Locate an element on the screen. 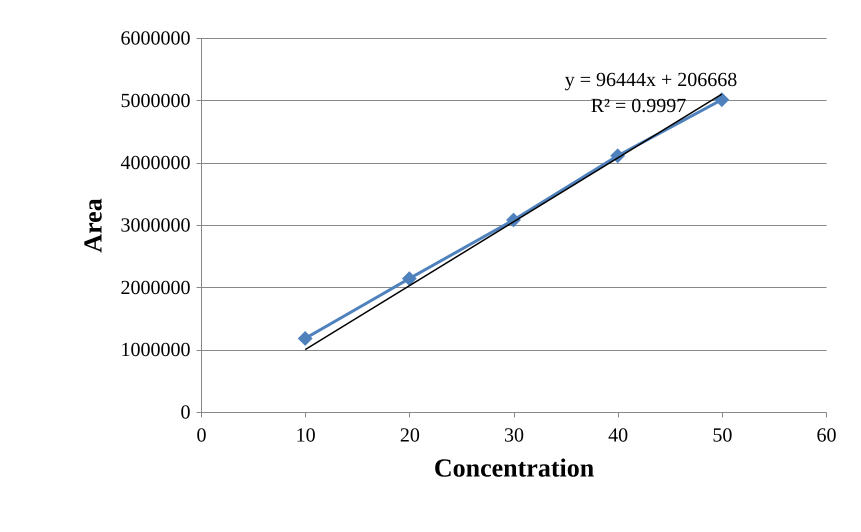 Image resolution: width=861 pixels, height=532 pixels. x-tick-label: 20 is located at coordinates (410, 435).